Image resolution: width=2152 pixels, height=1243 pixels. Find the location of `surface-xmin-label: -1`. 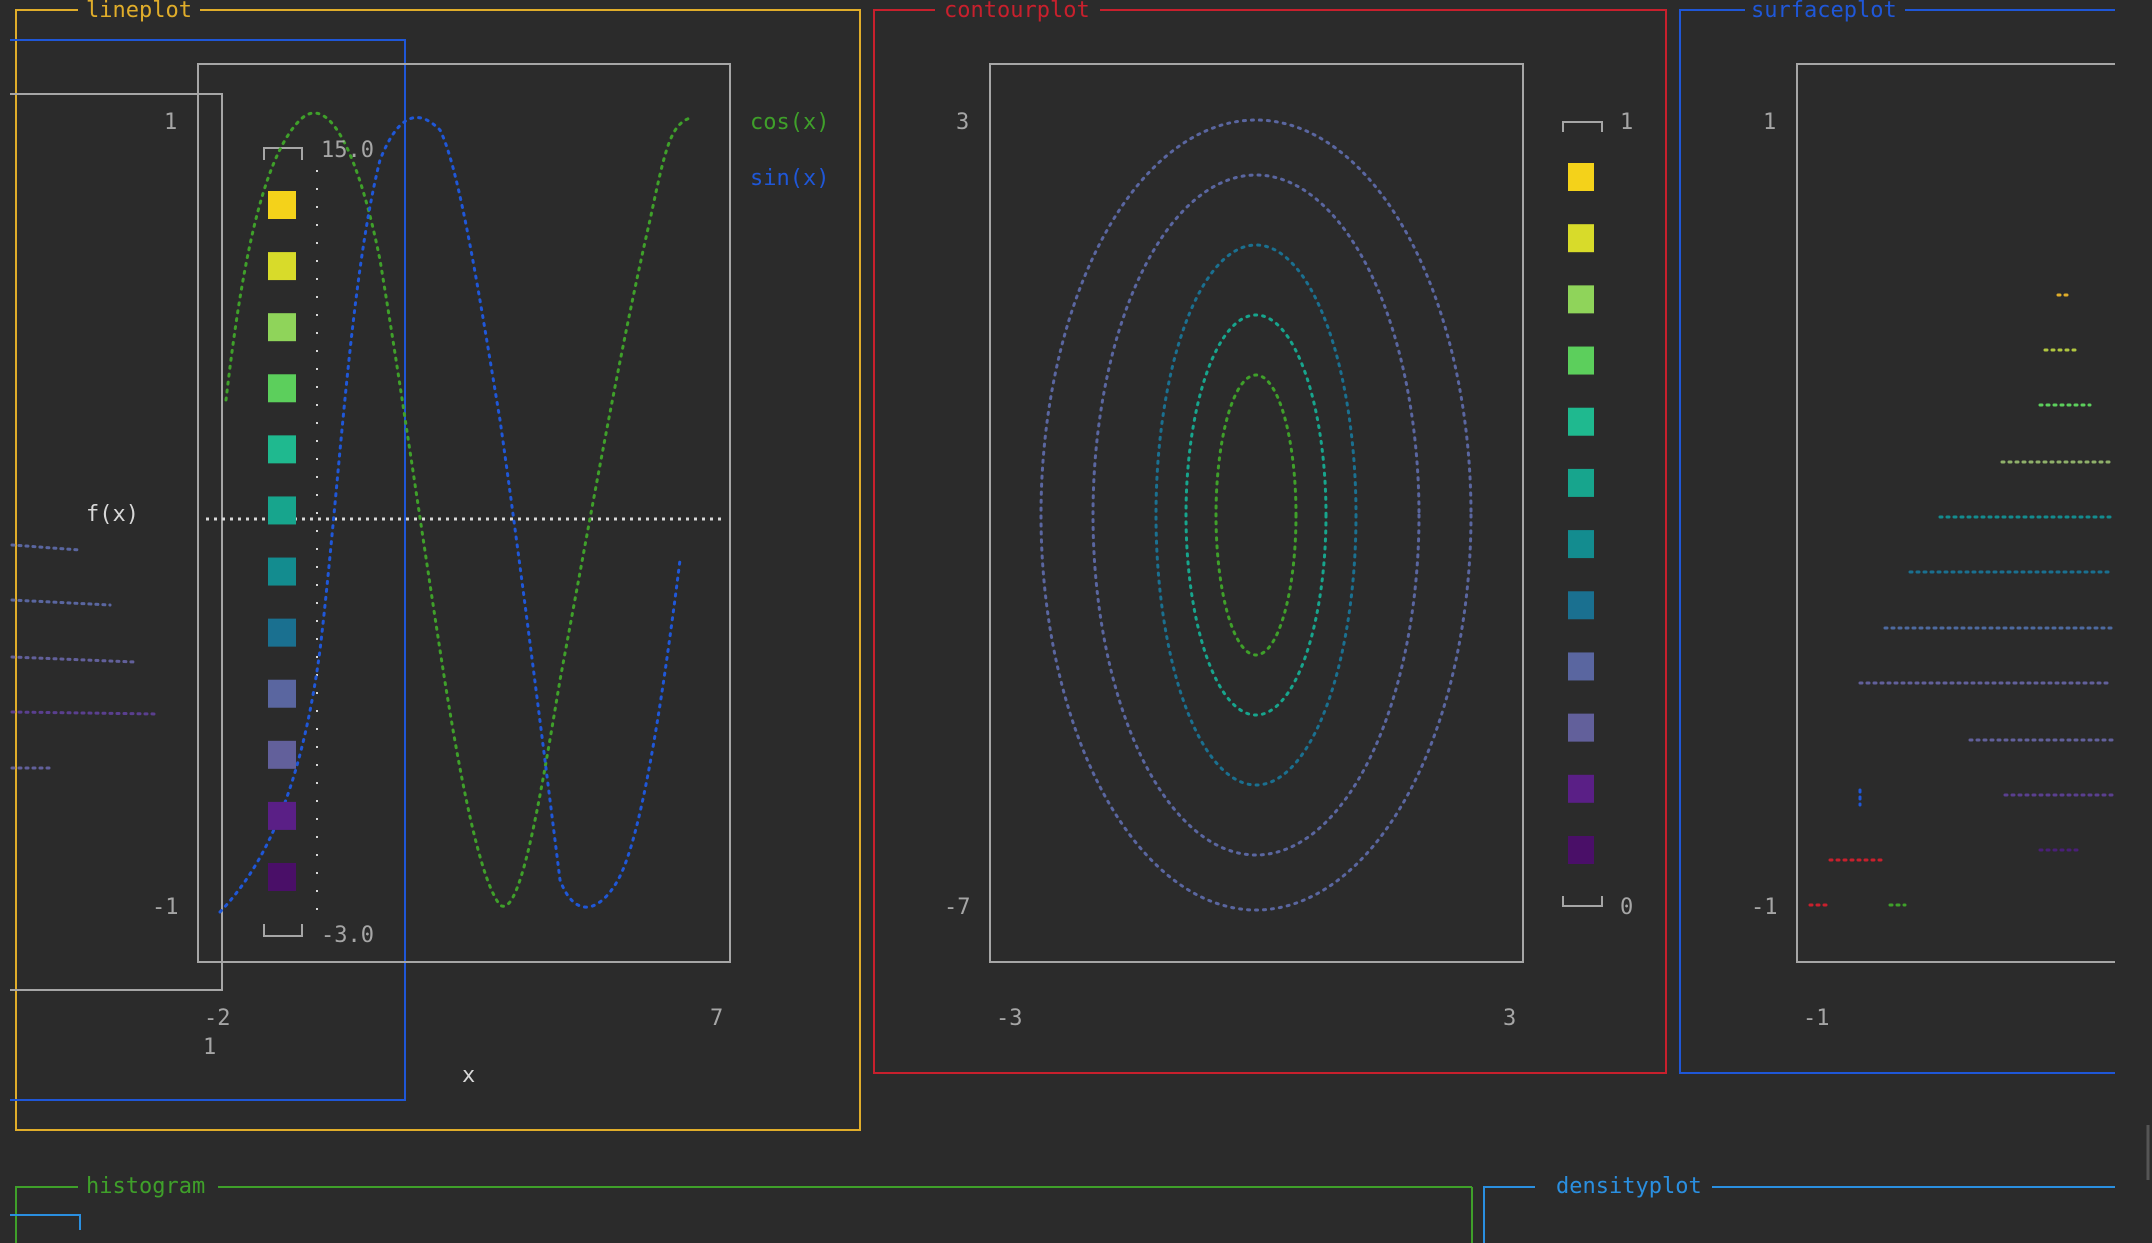

surface-xmin-label: -1 is located at coordinates (1816, 1018).